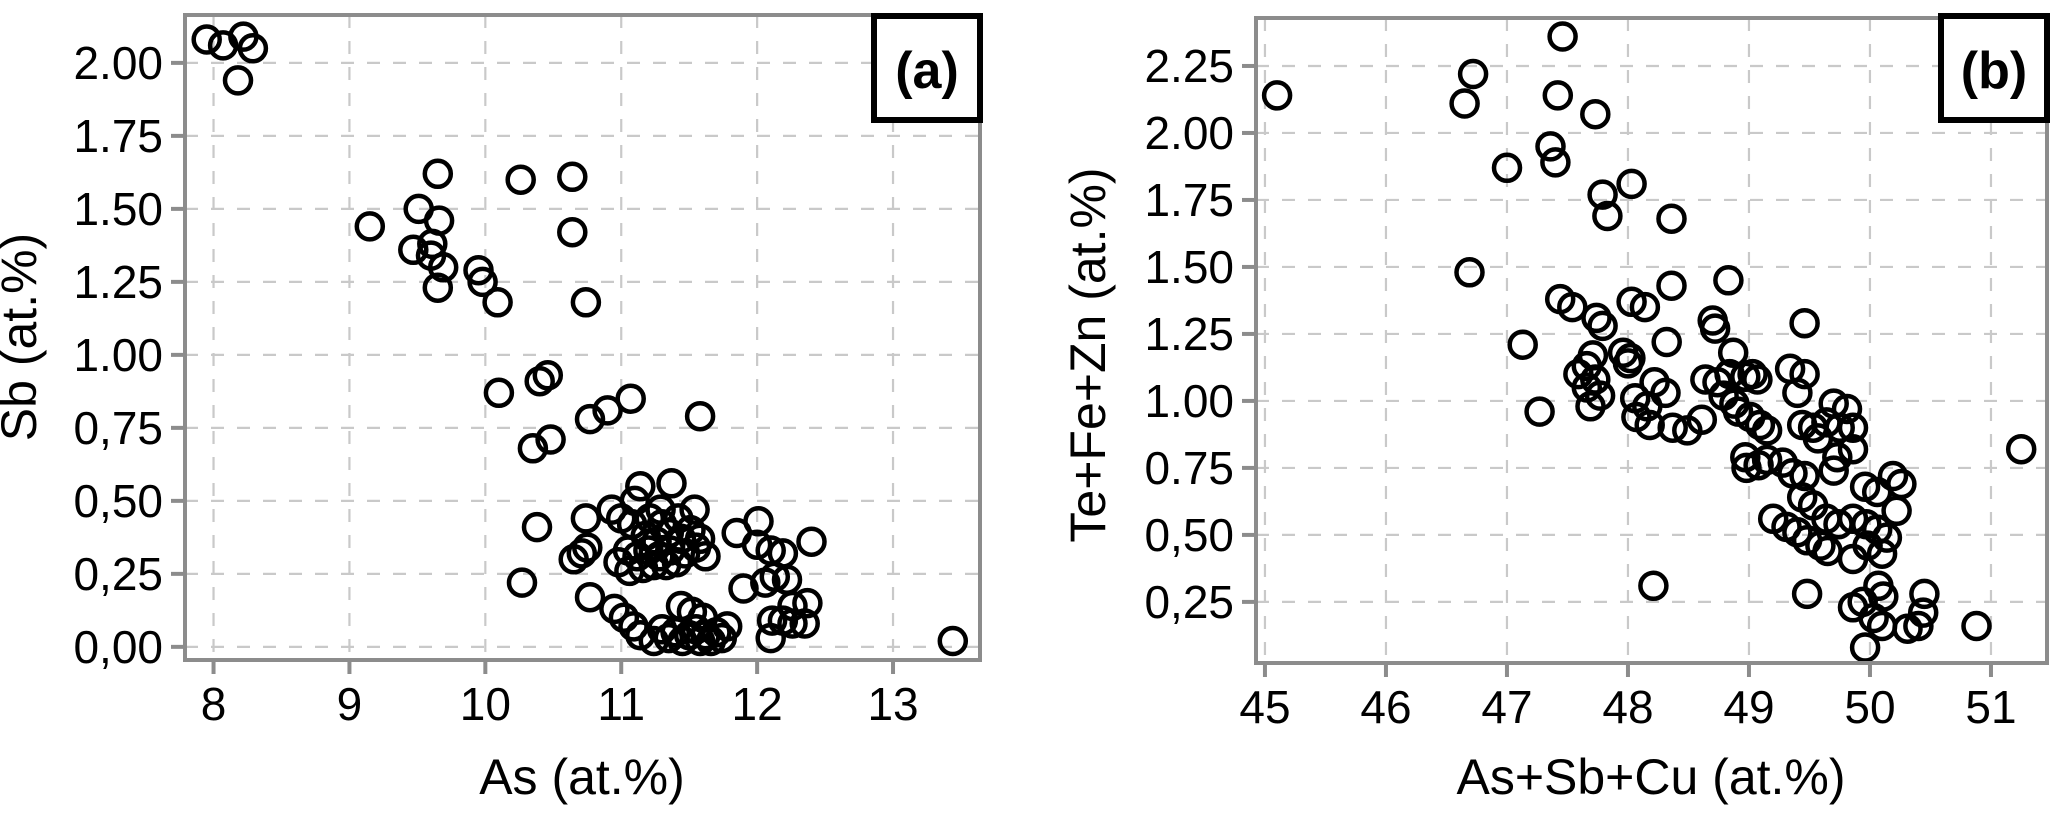 The height and width of the screenshot is (820, 2067). Describe the element at coordinates (892, 704) in the screenshot. I see `x-tick-label: 13` at that location.